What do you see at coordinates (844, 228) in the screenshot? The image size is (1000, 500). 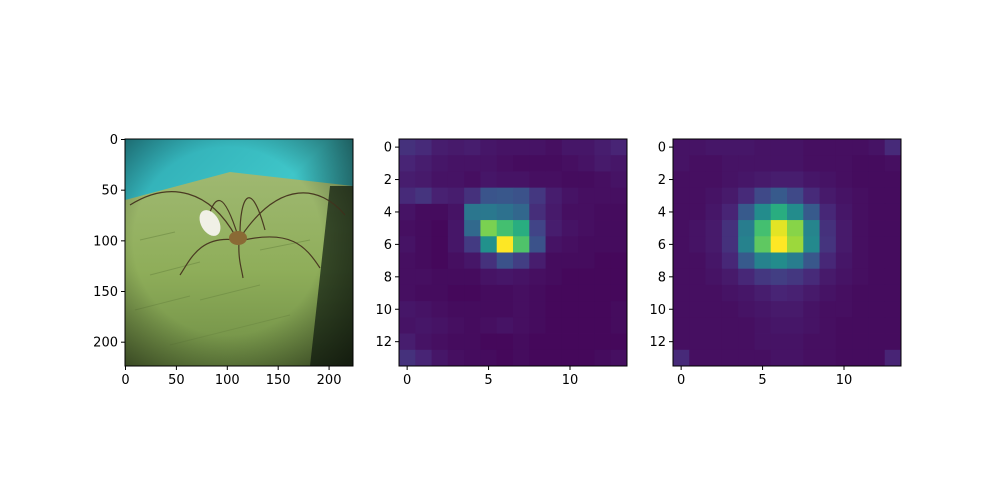 I see `heatmap-2-cell-r5-c10` at bounding box center [844, 228].